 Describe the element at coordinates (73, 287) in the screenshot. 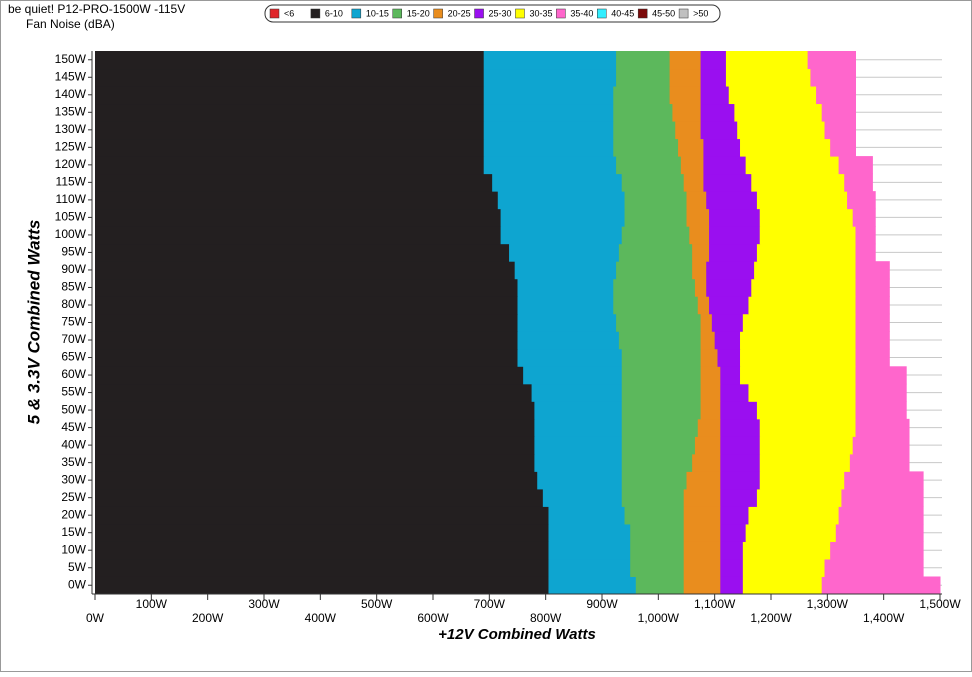

I see `y-tick-label: 85W` at that location.